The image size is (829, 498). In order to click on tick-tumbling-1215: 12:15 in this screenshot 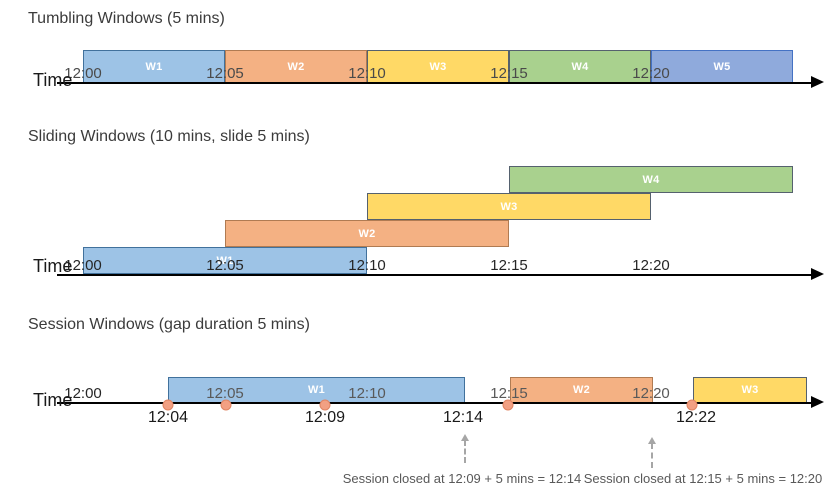, I will do `click(509, 73)`.